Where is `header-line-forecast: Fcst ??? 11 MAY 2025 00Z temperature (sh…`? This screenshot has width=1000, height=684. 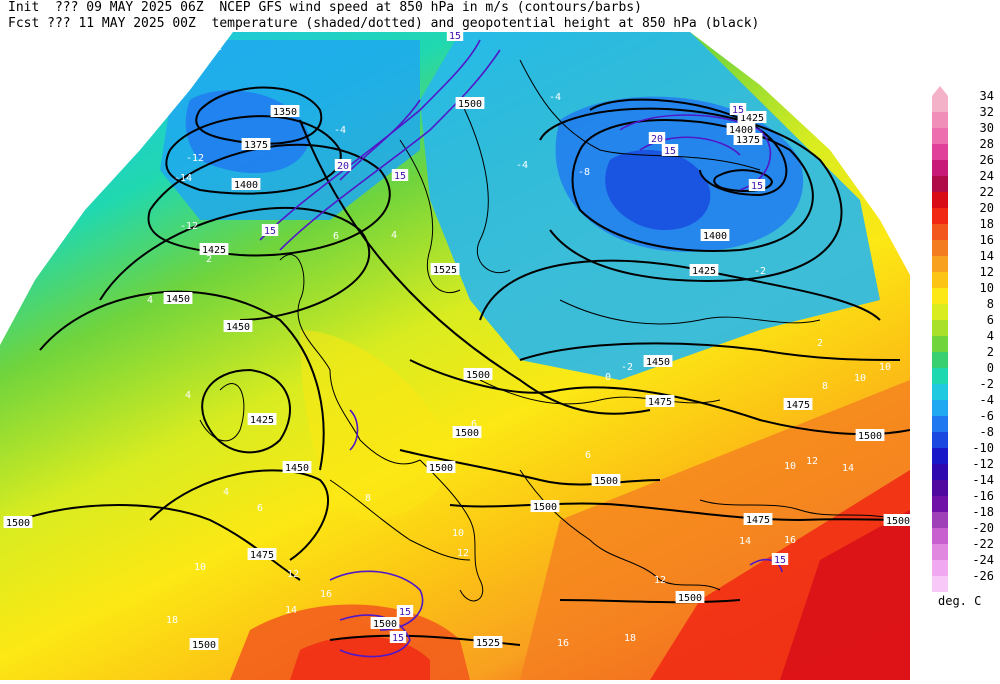
header-line-forecast: Fcst ??? 11 MAY 2025 00Z temperature (sh… is located at coordinates (384, 23).